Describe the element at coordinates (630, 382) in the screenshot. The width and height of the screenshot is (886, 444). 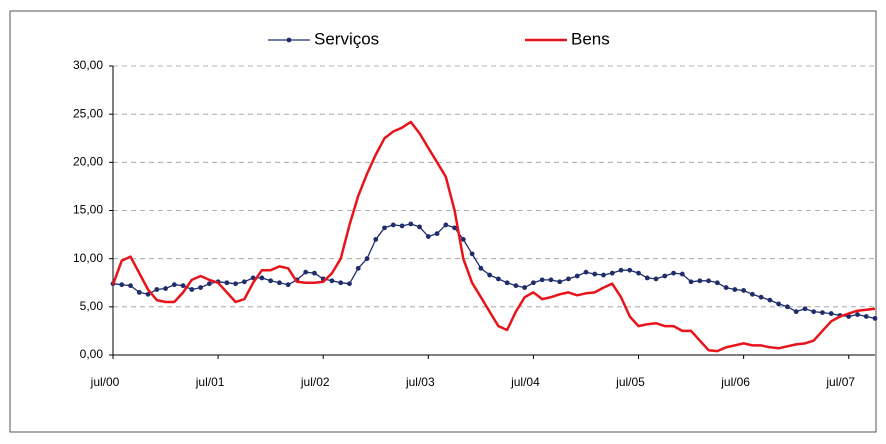
I see `x-tick-label: jul/05` at that location.